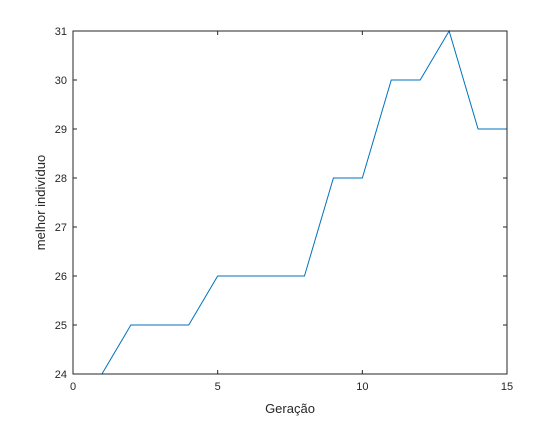  Describe the element at coordinates (218, 387) in the screenshot. I see `x-tick-label: 5` at that location.